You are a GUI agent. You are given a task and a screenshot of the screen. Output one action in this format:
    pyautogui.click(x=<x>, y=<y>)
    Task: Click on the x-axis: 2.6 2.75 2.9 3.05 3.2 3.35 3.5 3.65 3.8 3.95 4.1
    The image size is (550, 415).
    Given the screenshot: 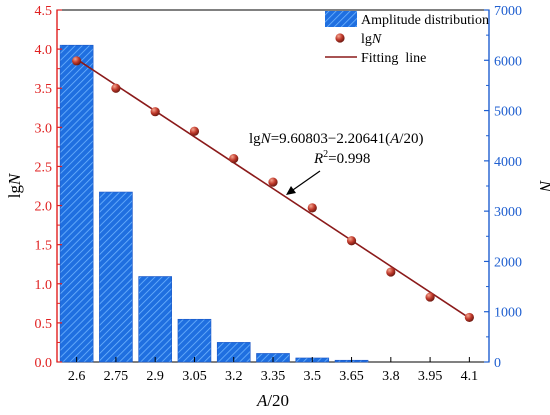 What is the action you would take?
    pyautogui.click(x=273, y=370)
    